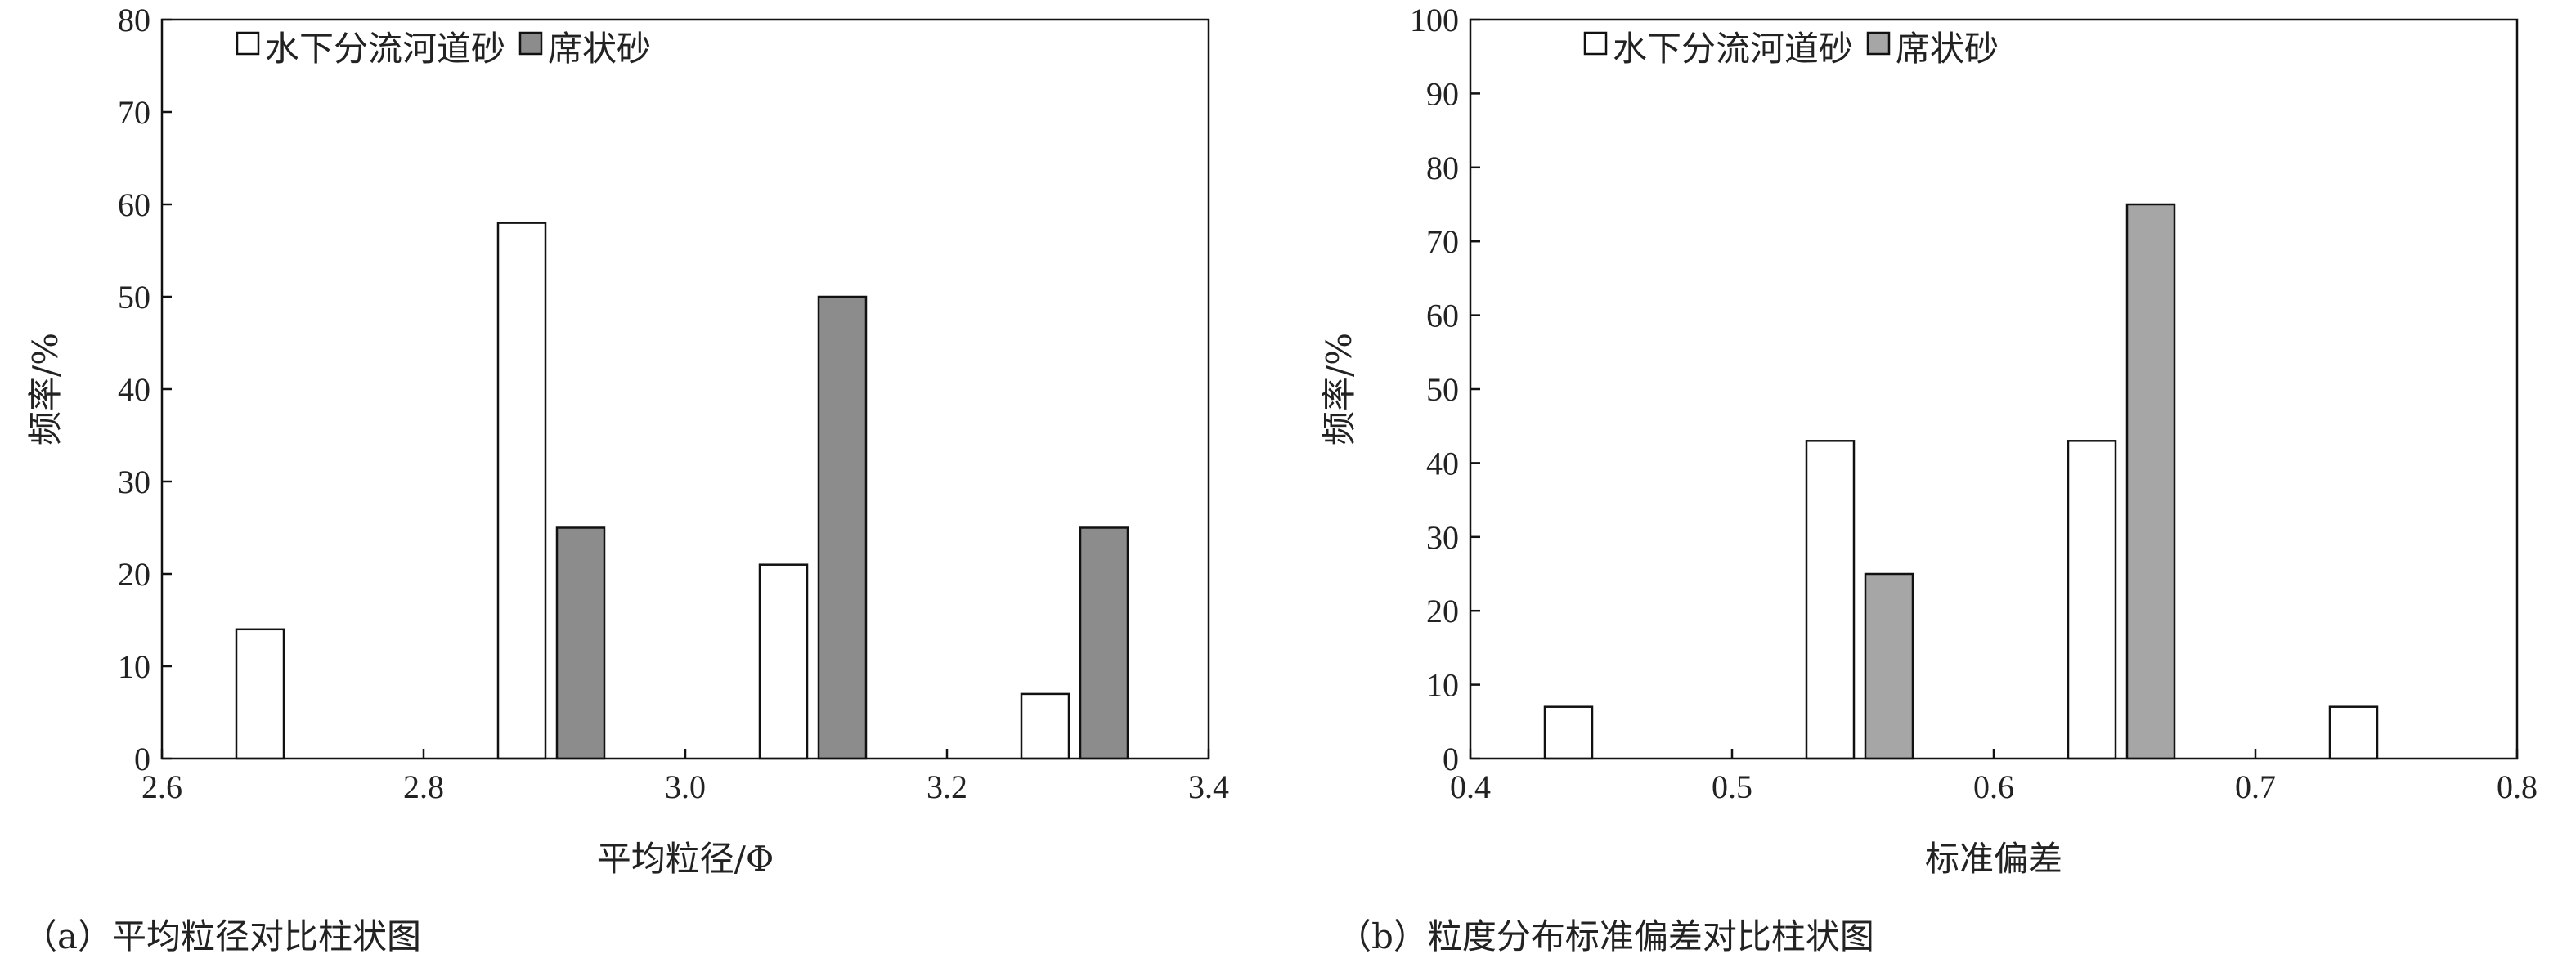 The image size is (2576, 963). Describe the element at coordinates (685, 859) in the screenshot. I see `x-axis-label: 平均粒径/Φ` at that location.